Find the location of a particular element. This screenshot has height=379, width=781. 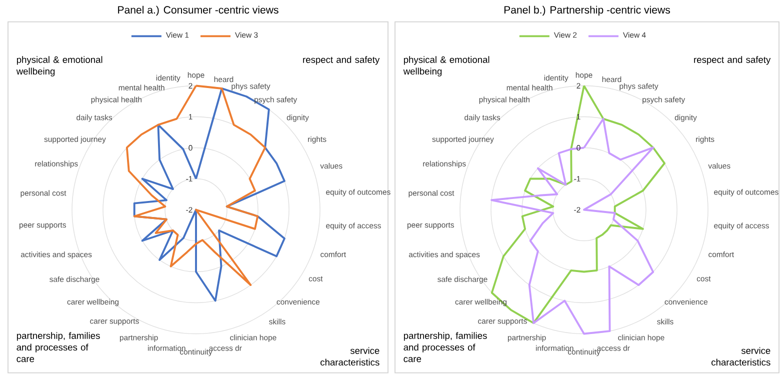

chart-title: Panel b.) Partnership -centric views is located at coordinates (587, 11).